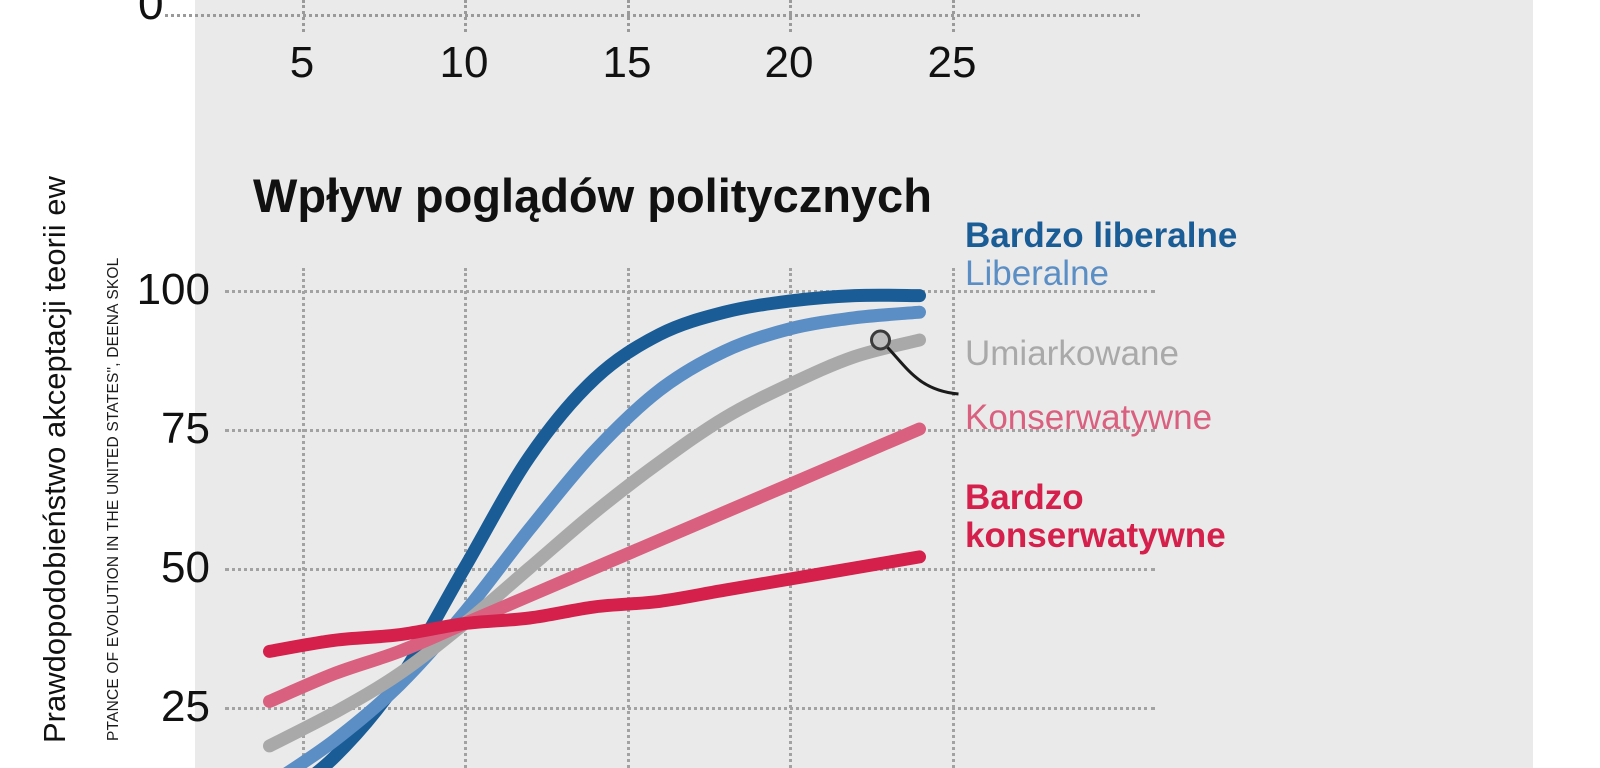 The image size is (1600, 768). I want to click on top-chart-y-tick-0: 0, so click(151, 14).